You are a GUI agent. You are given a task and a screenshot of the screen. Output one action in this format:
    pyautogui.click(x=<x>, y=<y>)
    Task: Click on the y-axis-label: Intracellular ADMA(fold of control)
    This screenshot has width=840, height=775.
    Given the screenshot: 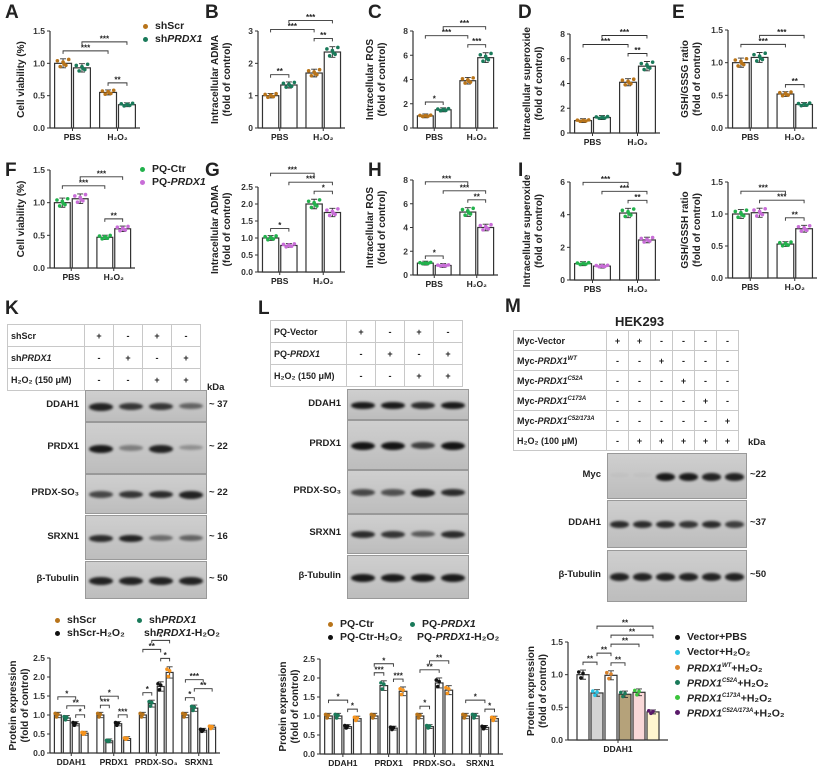 What is the action you would take?
    pyautogui.click(x=221, y=229)
    